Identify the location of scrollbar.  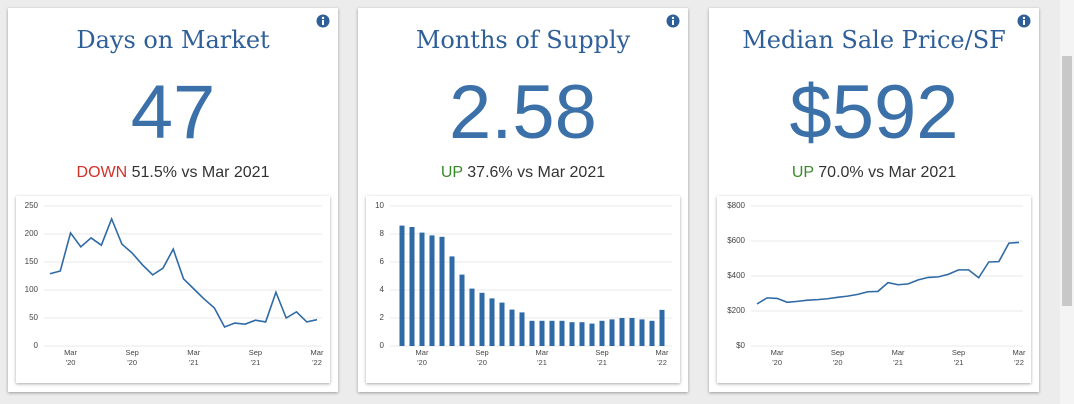
(1067, 202).